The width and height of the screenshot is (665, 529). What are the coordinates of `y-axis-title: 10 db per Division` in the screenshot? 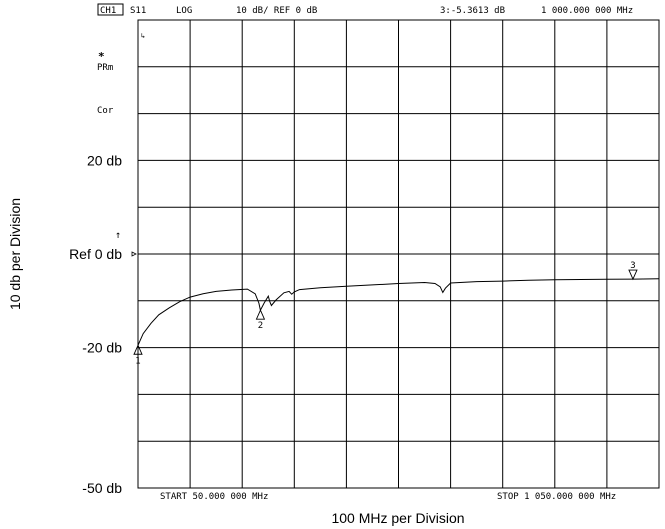 It's located at (15, 254).